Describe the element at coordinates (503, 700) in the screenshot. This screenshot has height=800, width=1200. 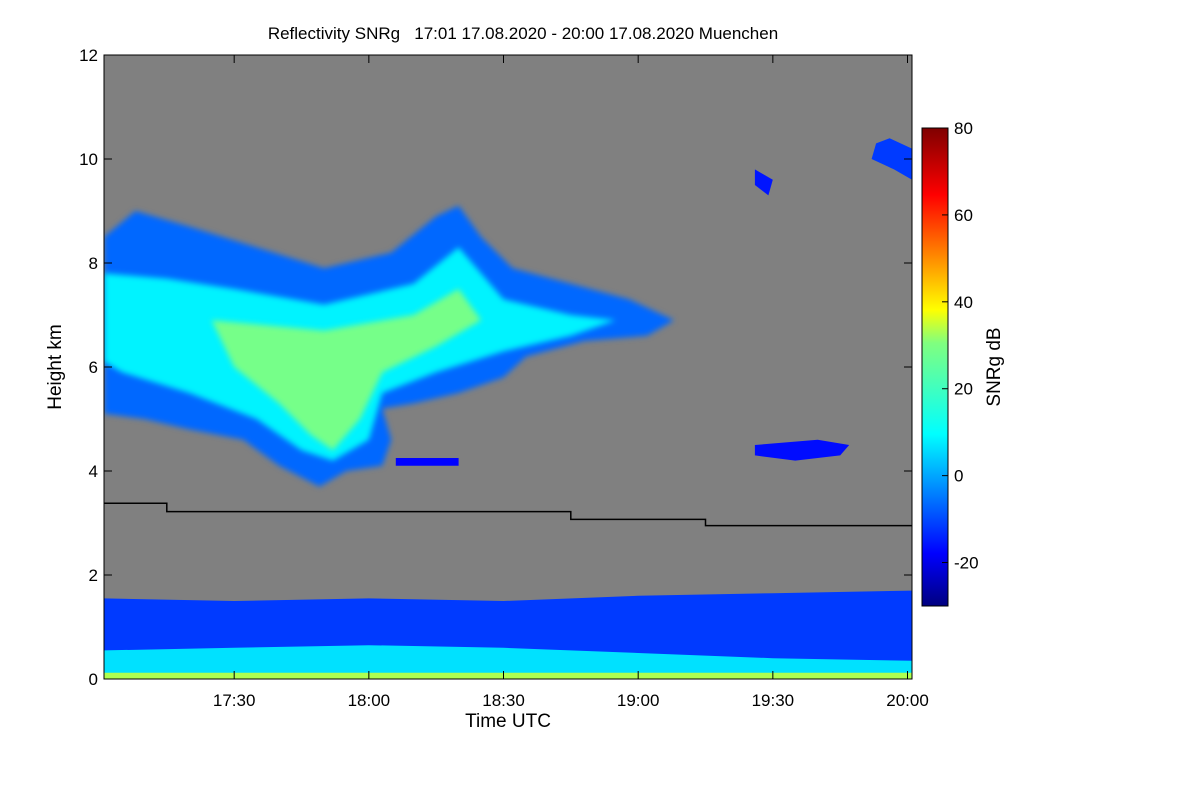
I see `x-tick-label: 18:30` at that location.